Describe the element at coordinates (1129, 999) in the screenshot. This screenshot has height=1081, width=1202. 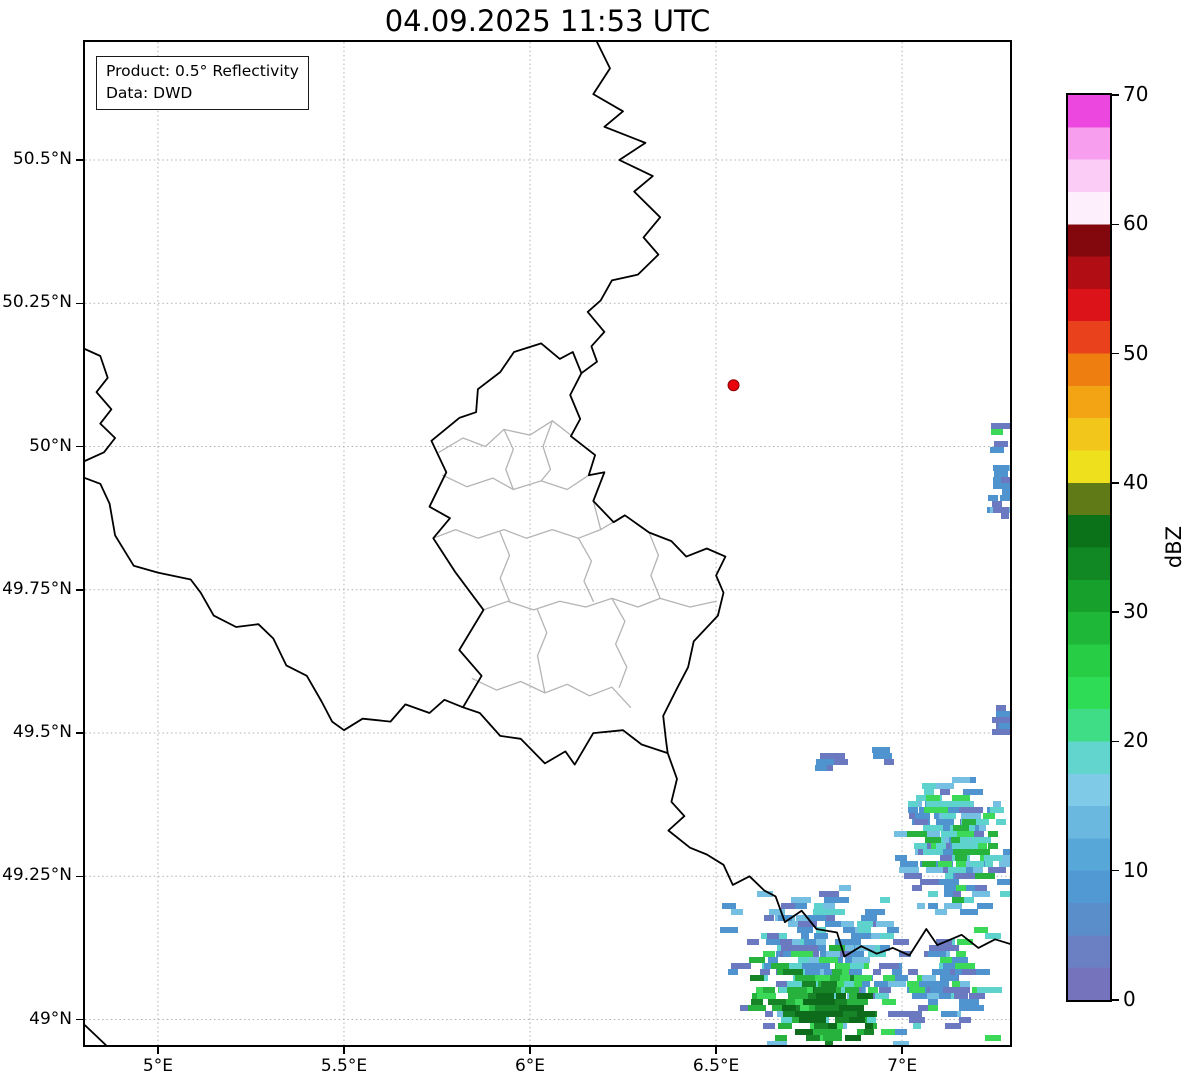
I see `colorbar-tick-label: 0` at that location.